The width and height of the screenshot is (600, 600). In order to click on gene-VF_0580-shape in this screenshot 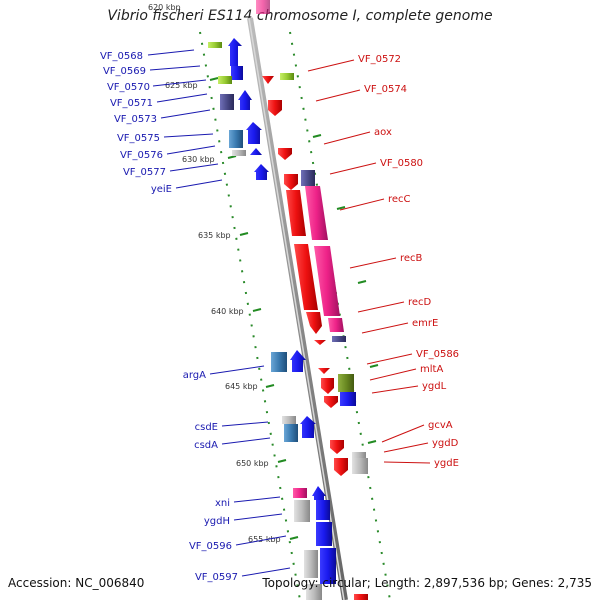, I will do `click(291, 182)`.